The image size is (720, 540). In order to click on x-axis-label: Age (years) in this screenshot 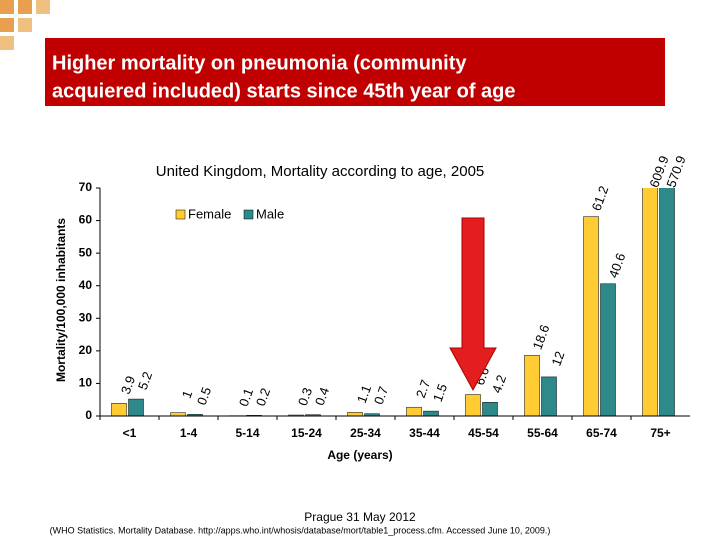, I will do `click(359, 455)`.